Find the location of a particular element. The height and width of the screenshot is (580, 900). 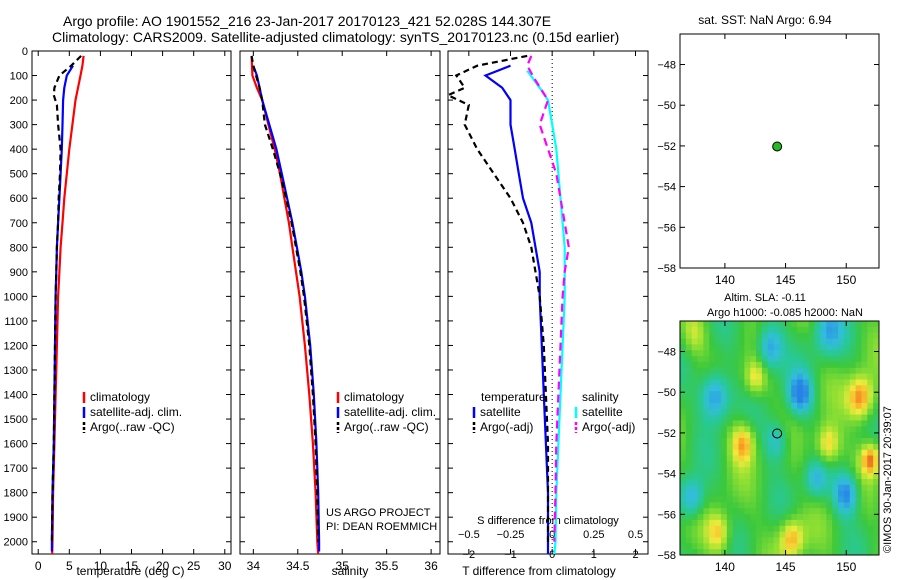

difference-s-tick-label: −0.25 is located at coordinates (511, 535).